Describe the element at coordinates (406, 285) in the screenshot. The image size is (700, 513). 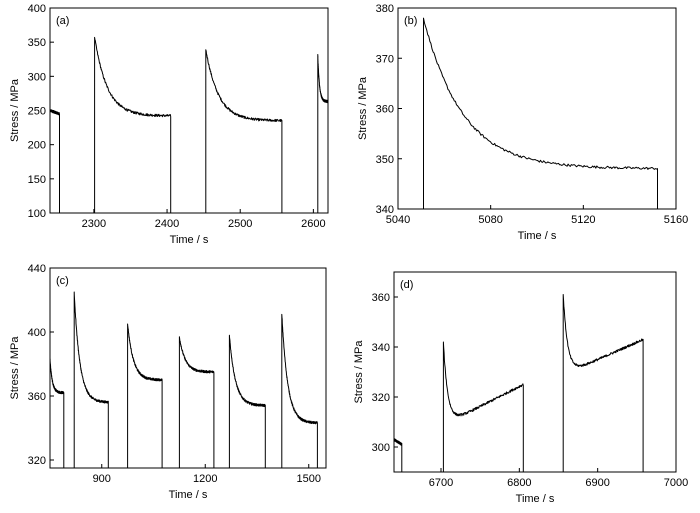
I see `panel-label: (d)` at that location.